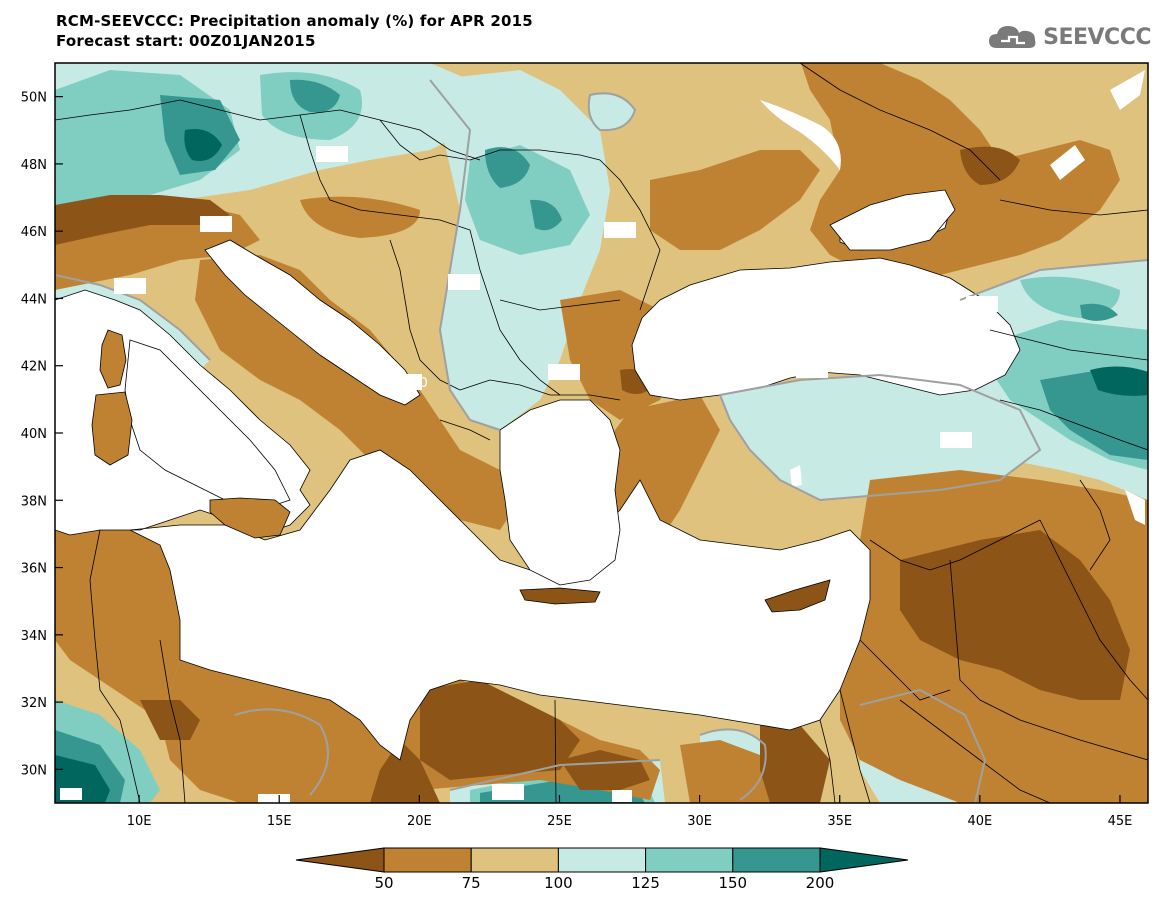 Image resolution: width=1165 pixels, height=907 pixels. I want to click on lon-tick-label: 30E, so click(699, 821).